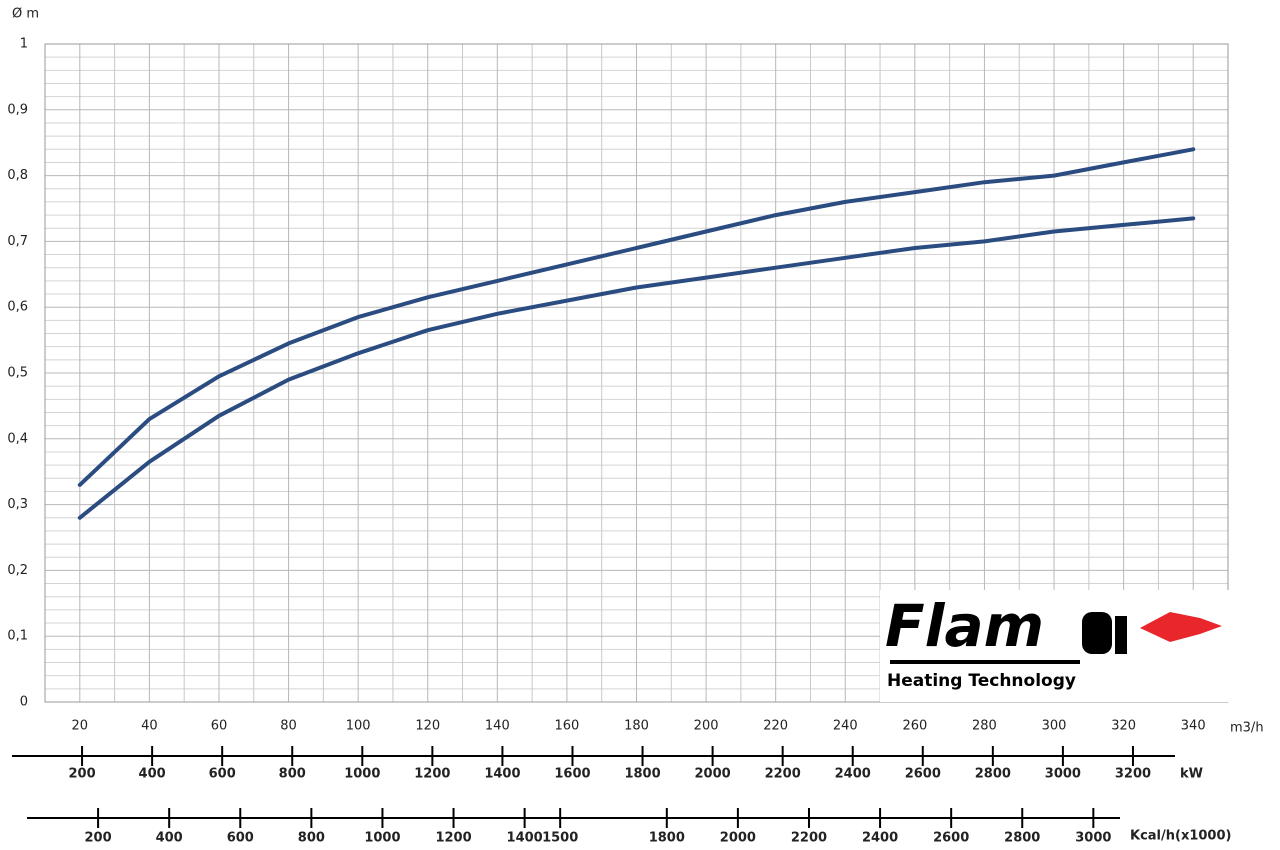 The width and height of the screenshot is (1280, 850). I want to click on x-tick-label: 60, so click(219, 726).